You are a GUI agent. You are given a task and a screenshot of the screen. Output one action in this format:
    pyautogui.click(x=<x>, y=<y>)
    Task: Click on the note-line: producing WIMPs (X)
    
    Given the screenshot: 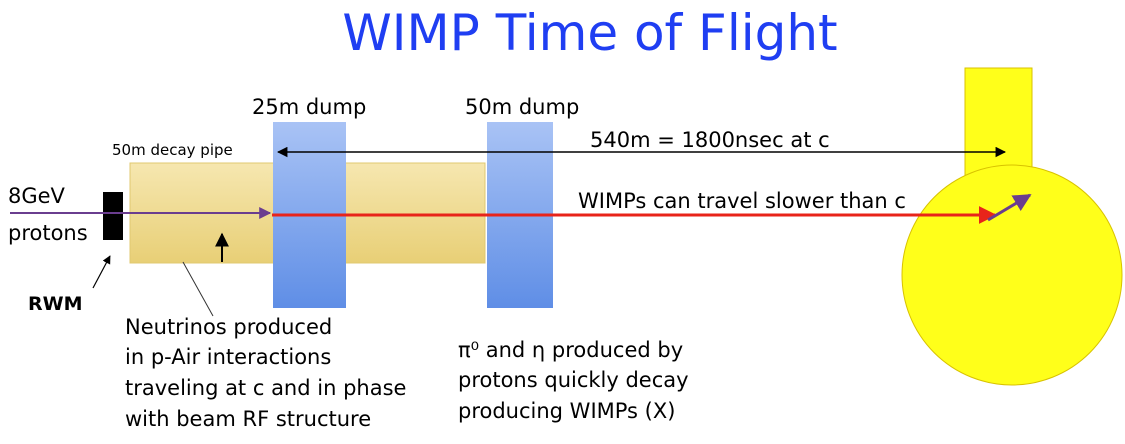 What is the action you would take?
    pyautogui.click(x=566, y=411)
    